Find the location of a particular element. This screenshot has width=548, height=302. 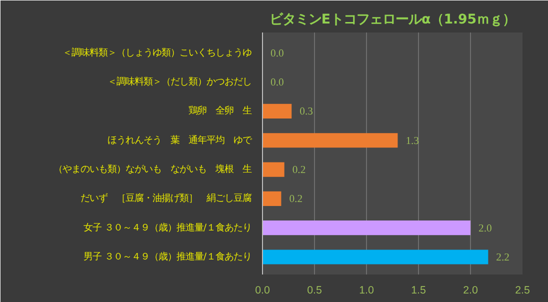

text: 1.5 is located at coordinates (418, 290).